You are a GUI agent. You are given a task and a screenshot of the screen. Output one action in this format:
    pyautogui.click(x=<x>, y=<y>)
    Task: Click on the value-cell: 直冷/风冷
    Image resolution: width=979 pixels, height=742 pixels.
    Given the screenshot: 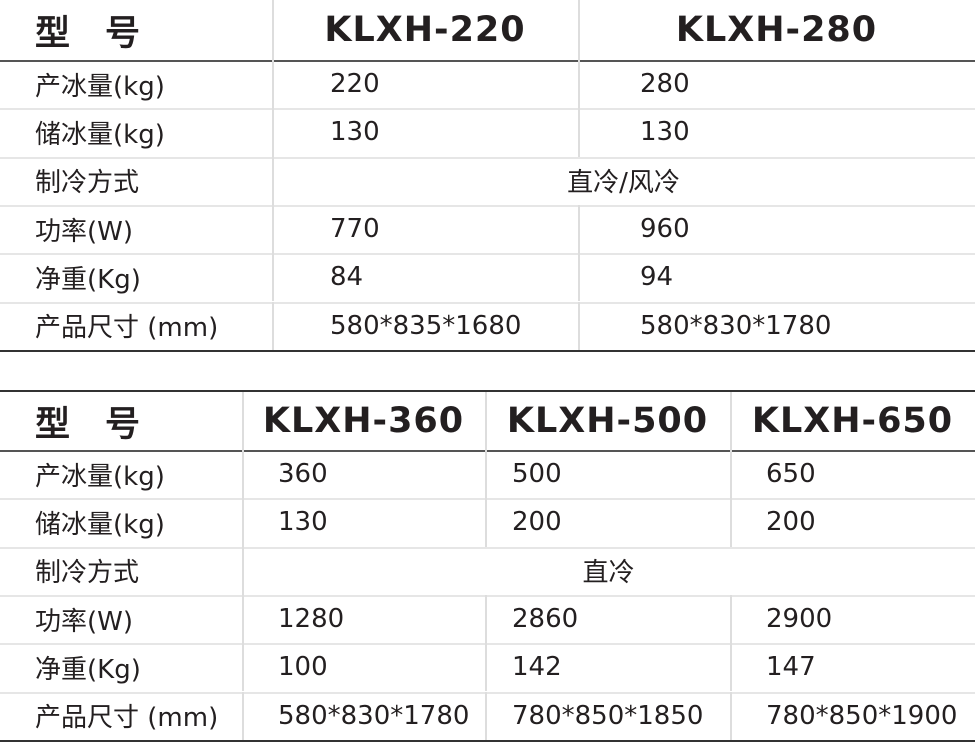 What is the action you would take?
    pyautogui.click(x=623, y=183)
    